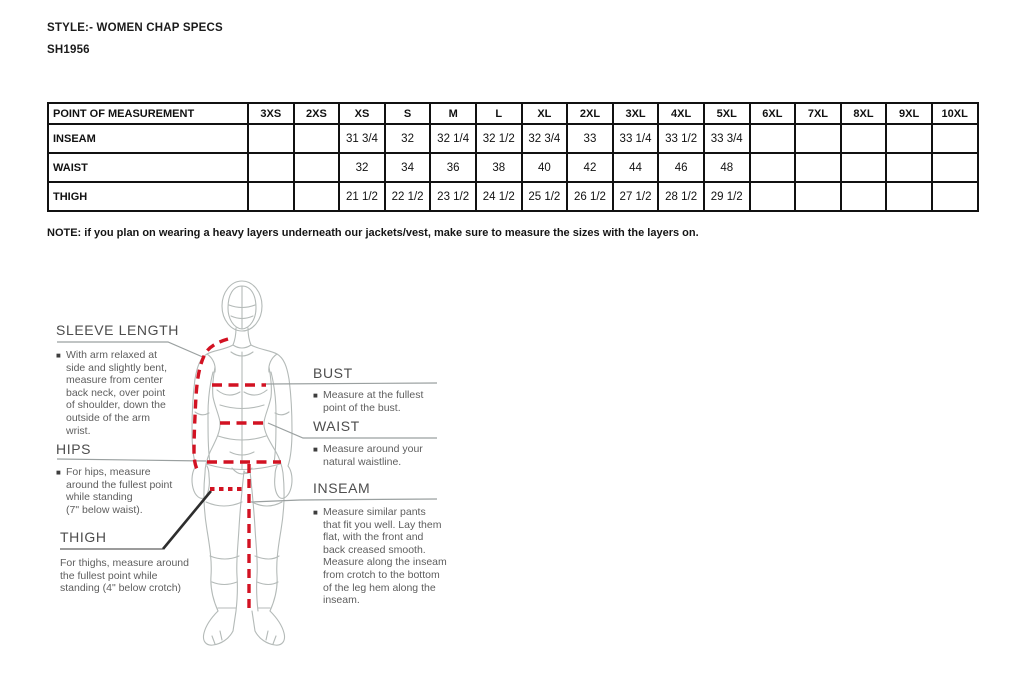 Image resolution: width=1024 pixels, height=673 pixels. Describe the element at coordinates (148, 196) in the screenshot. I see `row-label: THIGH` at that location.